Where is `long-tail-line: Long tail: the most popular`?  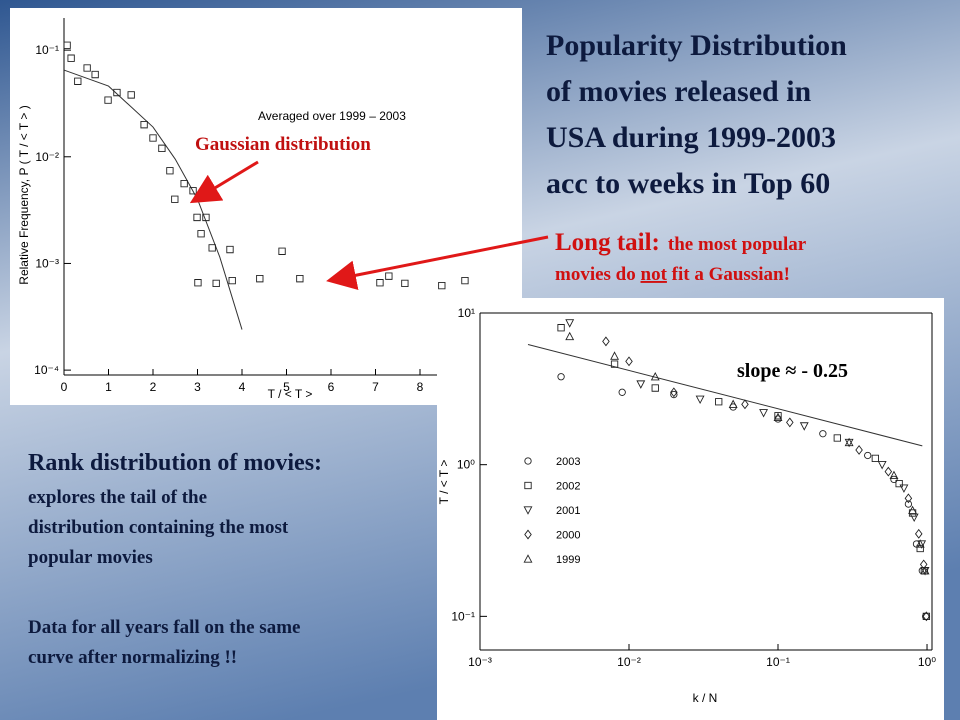 long-tail-line: Long tail: the most popular is located at coordinates (681, 242).